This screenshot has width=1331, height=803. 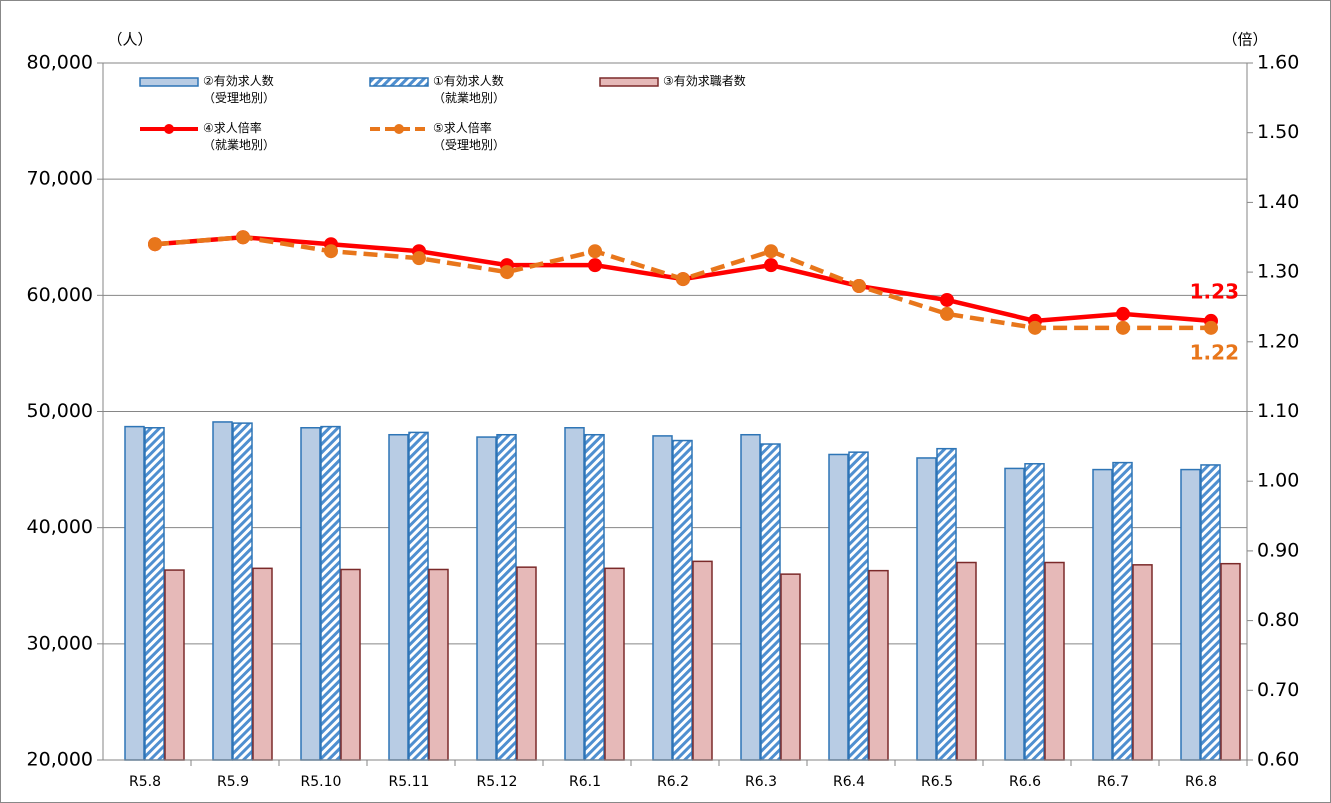 I want to click on y2-tick-label: 1.00, so click(x=1278, y=481).